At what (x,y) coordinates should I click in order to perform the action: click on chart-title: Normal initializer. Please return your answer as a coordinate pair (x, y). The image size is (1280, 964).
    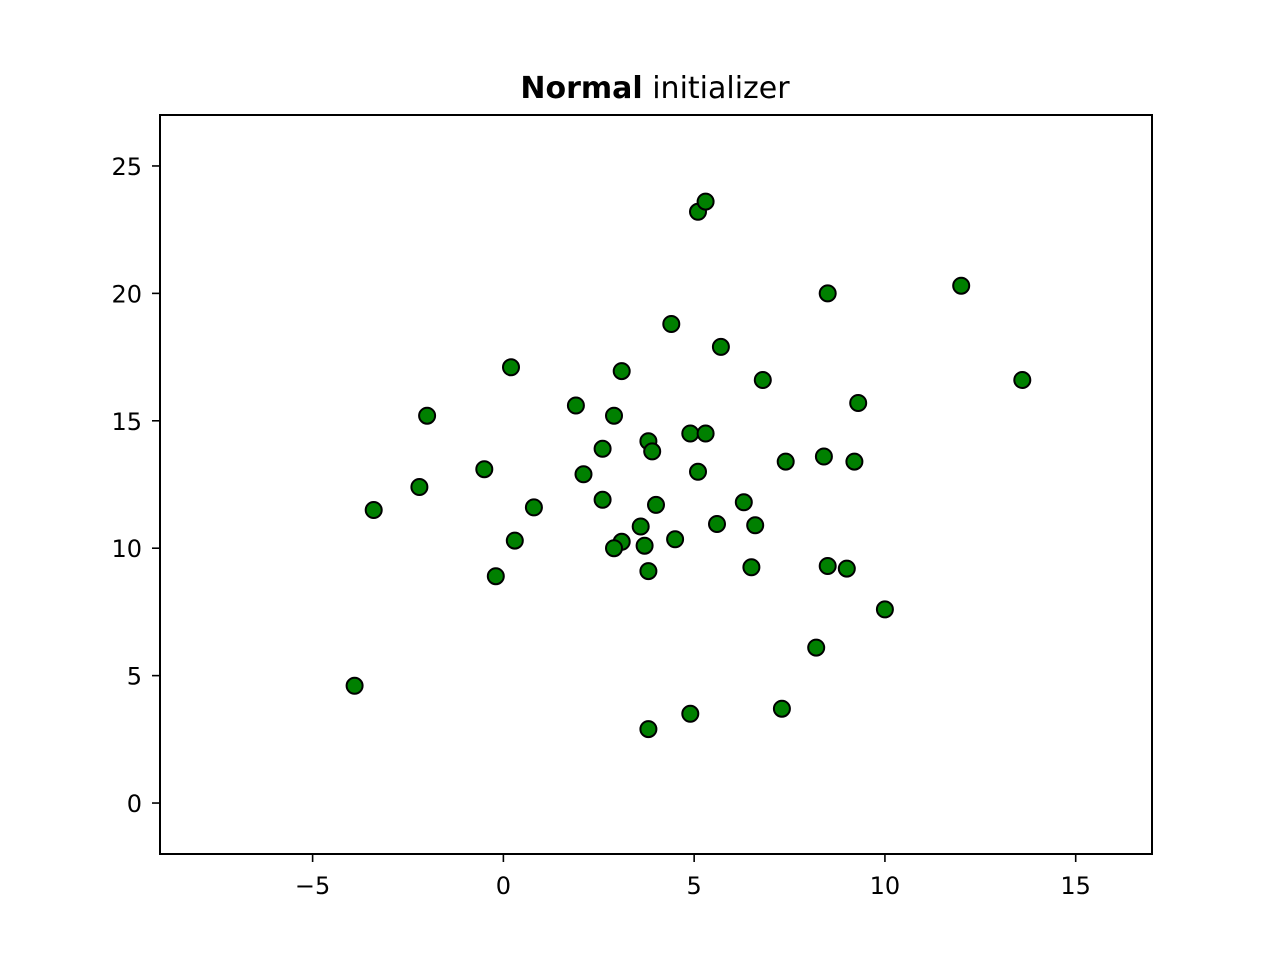
    Looking at the image, I should click on (655, 88).